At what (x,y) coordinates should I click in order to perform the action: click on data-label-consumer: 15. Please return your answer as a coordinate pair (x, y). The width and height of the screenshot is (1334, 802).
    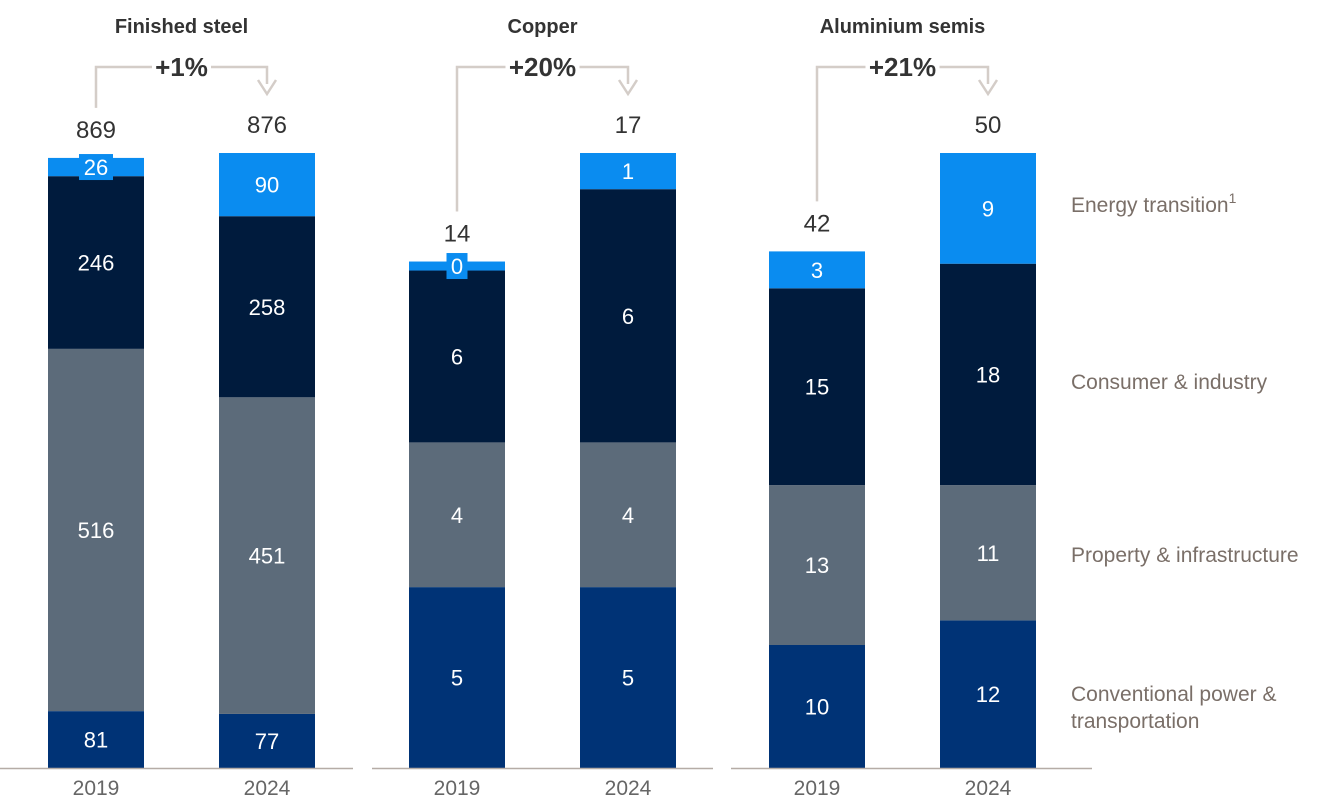
    Looking at the image, I should click on (817, 387).